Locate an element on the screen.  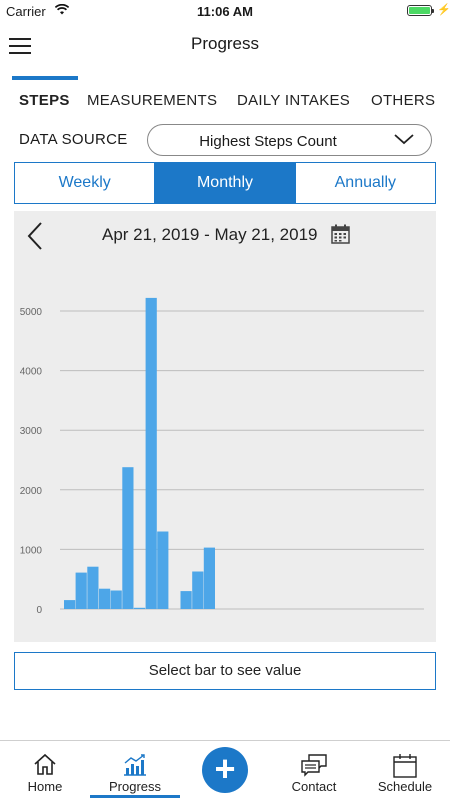
calendar-icon is located at coordinates (340, 234).